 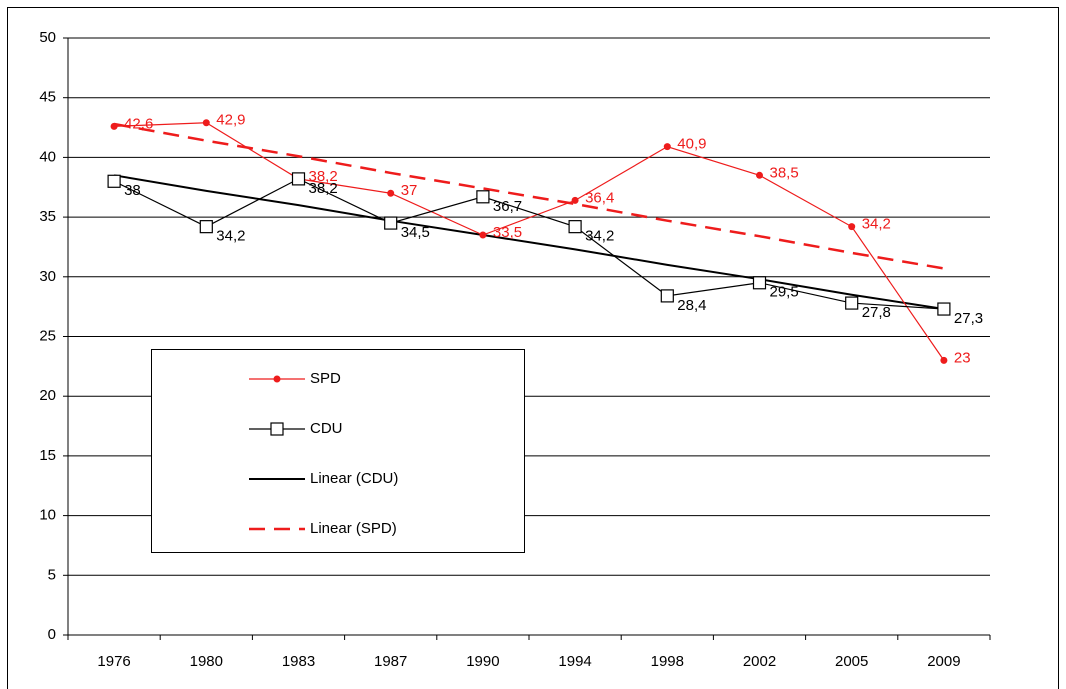 I want to click on legend-label: Linear (CDU), so click(x=354, y=478).